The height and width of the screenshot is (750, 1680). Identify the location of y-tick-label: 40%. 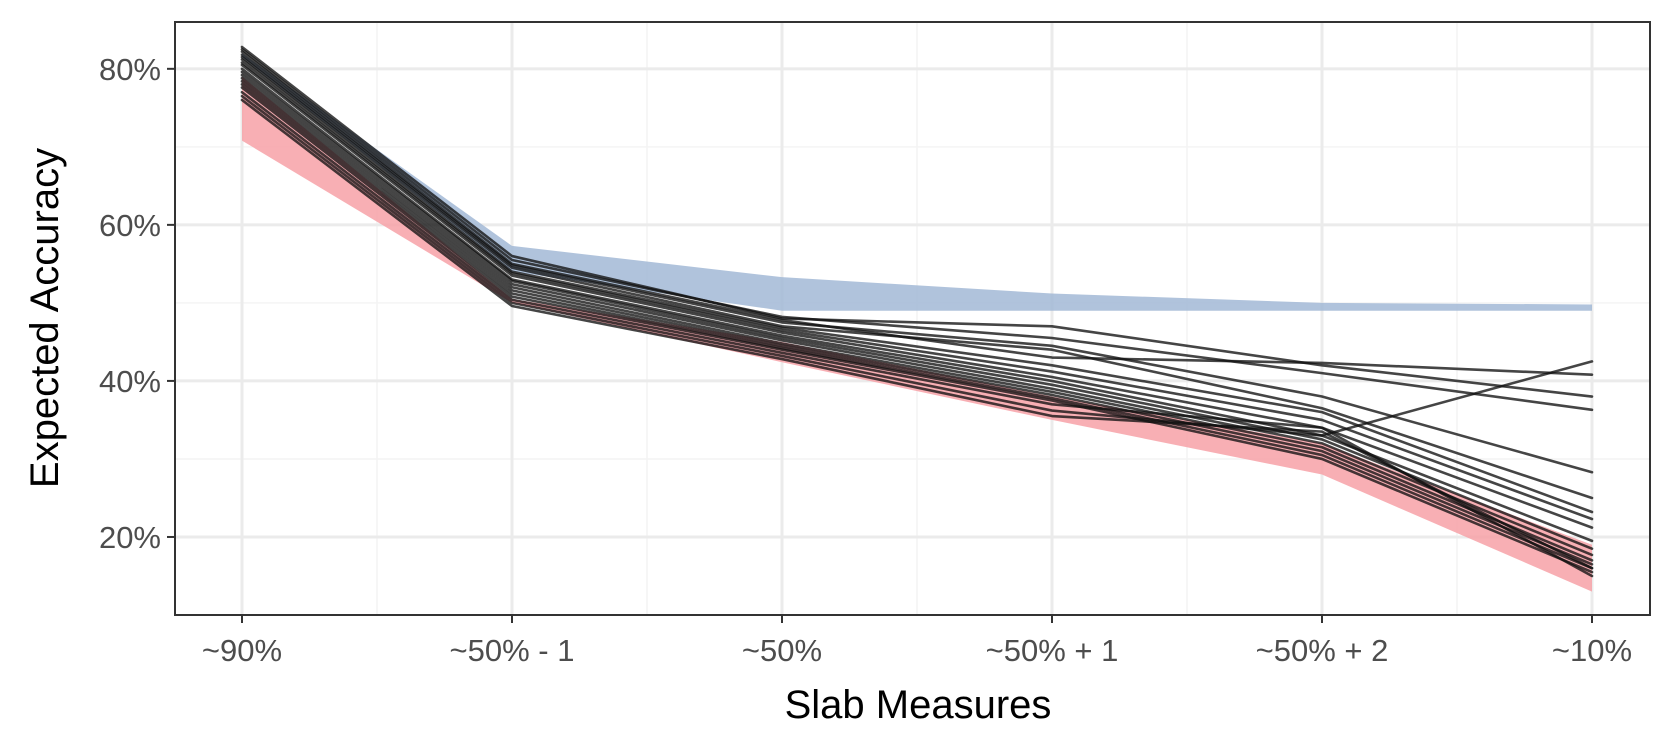
(130, 381).